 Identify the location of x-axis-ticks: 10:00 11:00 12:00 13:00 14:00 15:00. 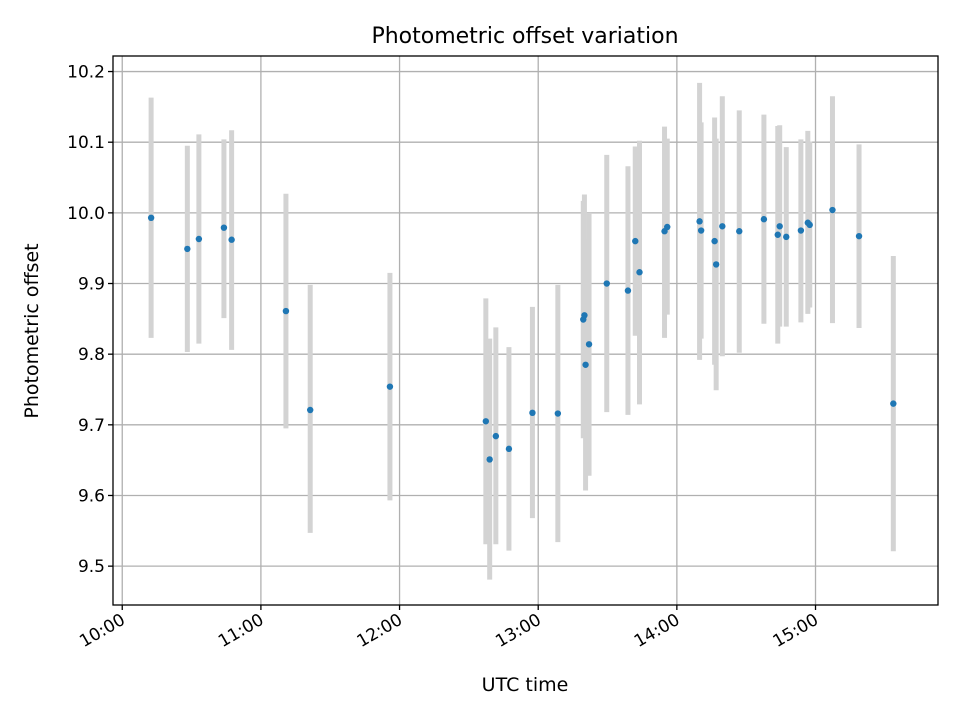
(449, 628).